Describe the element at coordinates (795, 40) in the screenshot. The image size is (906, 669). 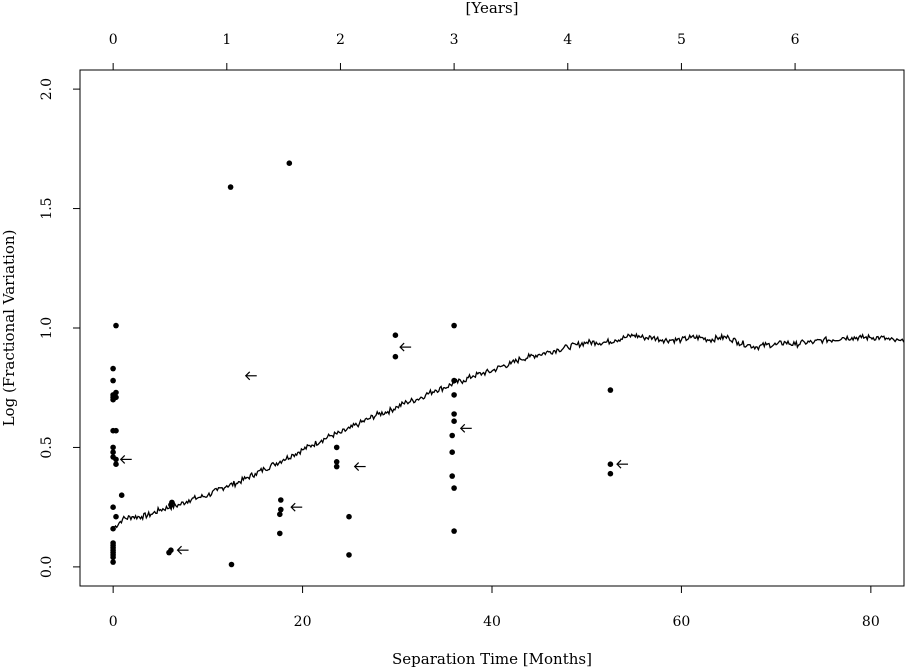
I see `top-tick-label: 6` at that location.